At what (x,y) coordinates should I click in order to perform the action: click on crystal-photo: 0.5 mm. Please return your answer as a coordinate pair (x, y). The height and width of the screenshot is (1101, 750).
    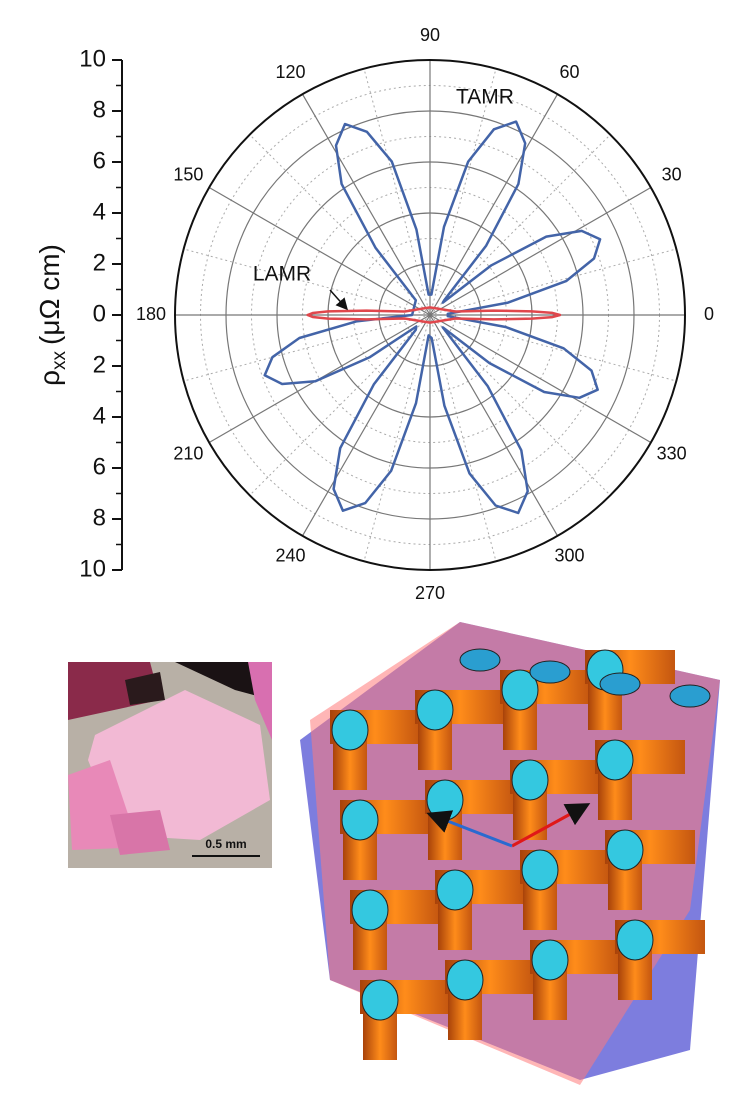
    Looking at the image, I should click on (170, 765).